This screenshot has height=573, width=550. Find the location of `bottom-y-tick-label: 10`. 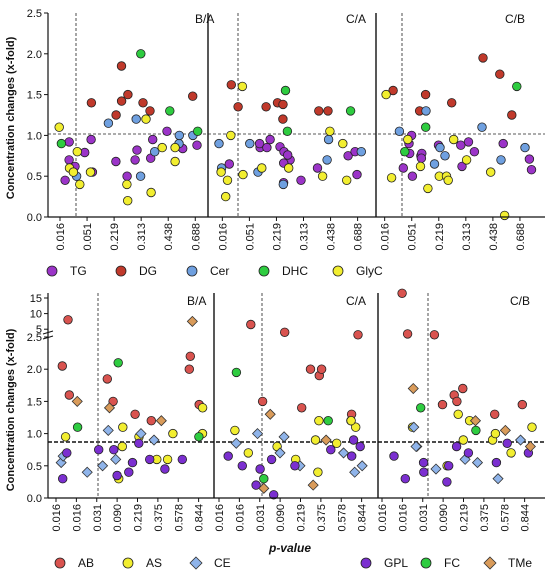

bottom-y-tick-label: 10 is located at coordinates (36, 315).